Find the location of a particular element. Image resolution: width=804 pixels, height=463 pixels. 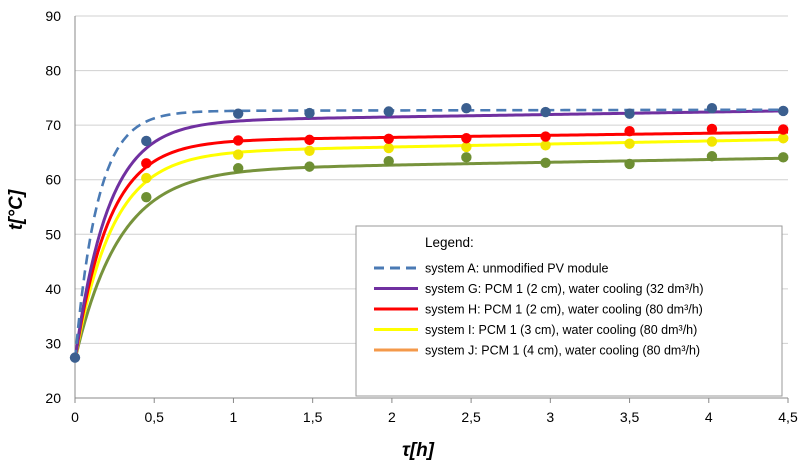

x-tick-label: 2,5 is located at coordinates (471, 417).